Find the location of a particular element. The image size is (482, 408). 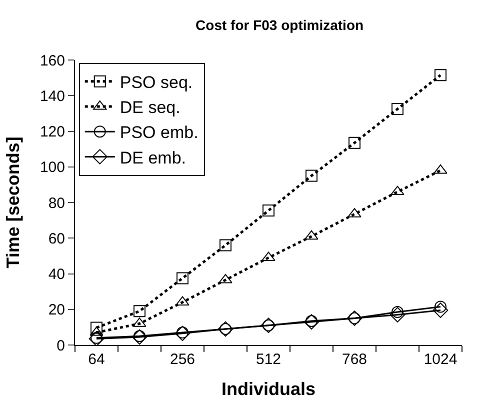

y-tick-label: 160 is located at coordinates (52, 61).